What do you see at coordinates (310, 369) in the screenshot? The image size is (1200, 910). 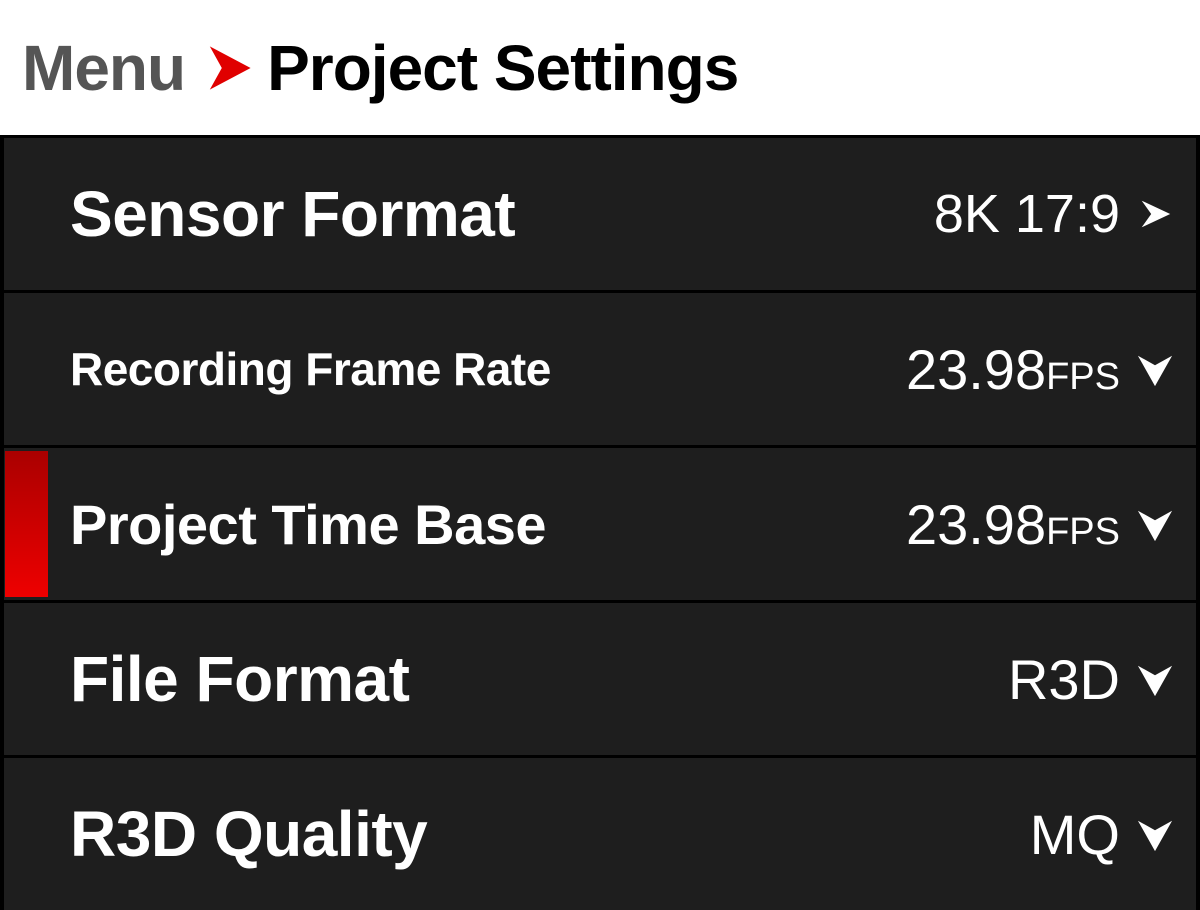 I see `setting-label: Recording Frame Rate` at bounding box center [310, 369].